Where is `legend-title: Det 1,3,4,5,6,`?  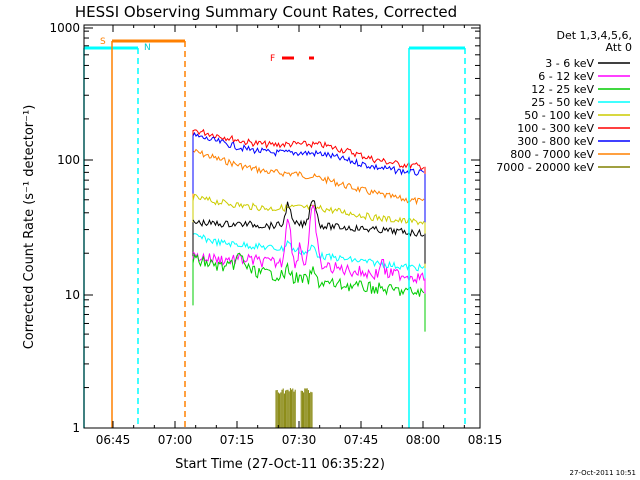 legend-title: Det 1,3,4,5,6, is located at coordinates (594, 35).